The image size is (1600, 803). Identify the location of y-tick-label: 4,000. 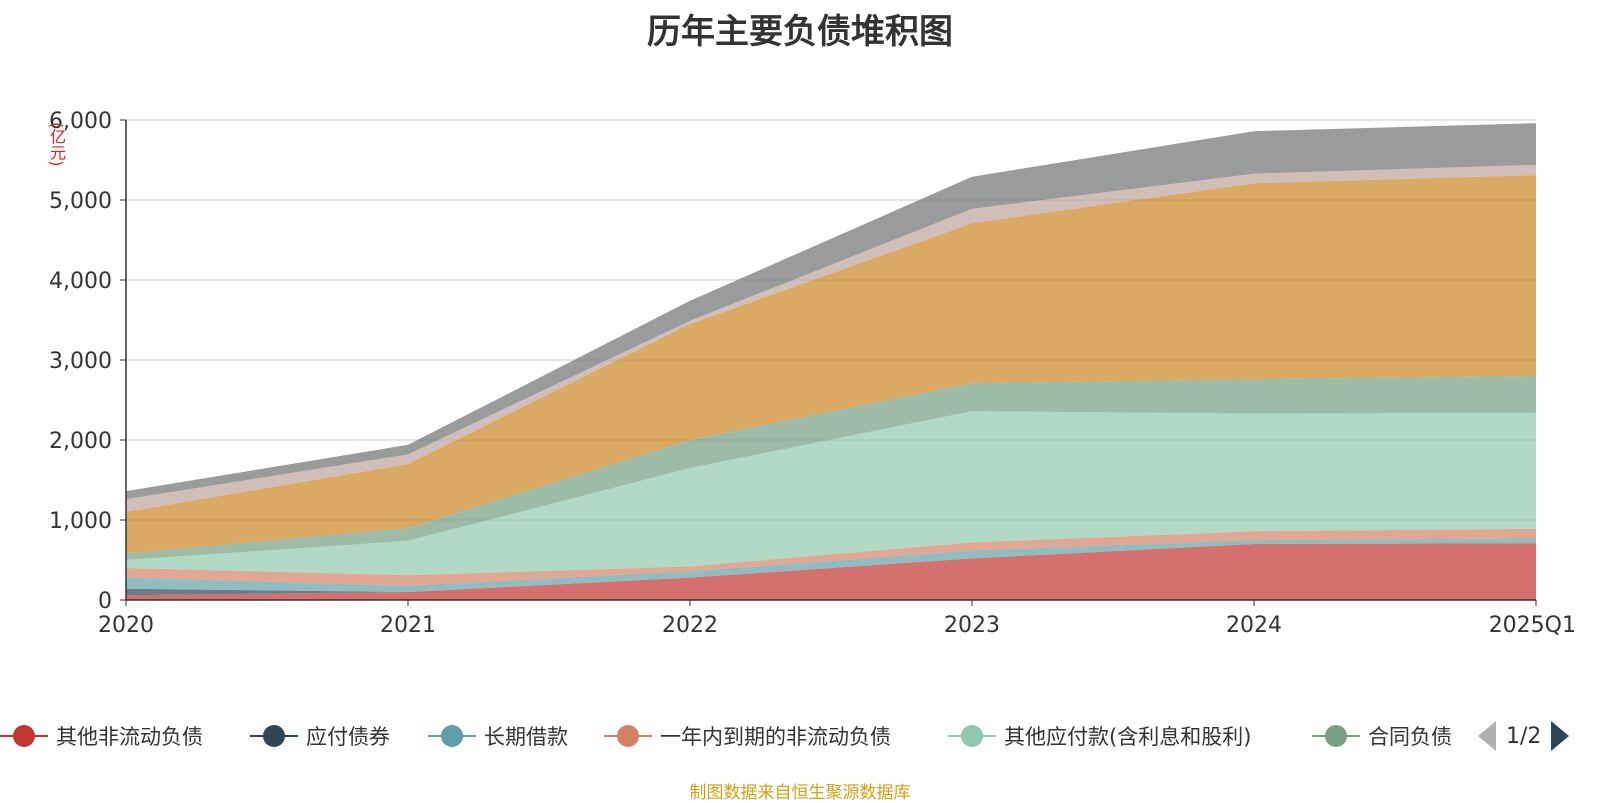
(80, 281).